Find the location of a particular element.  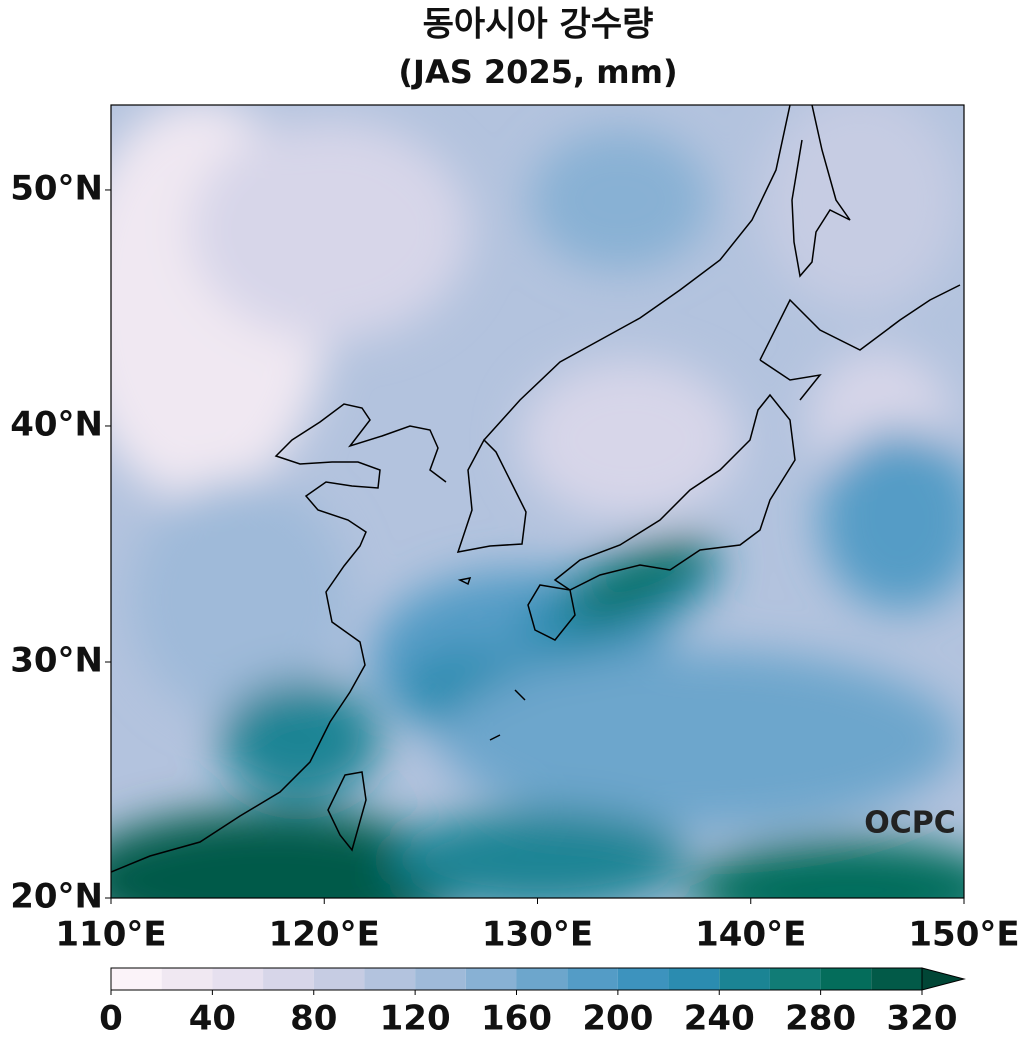

y-tick-label: 50°N is located at coordinates (56, 188).